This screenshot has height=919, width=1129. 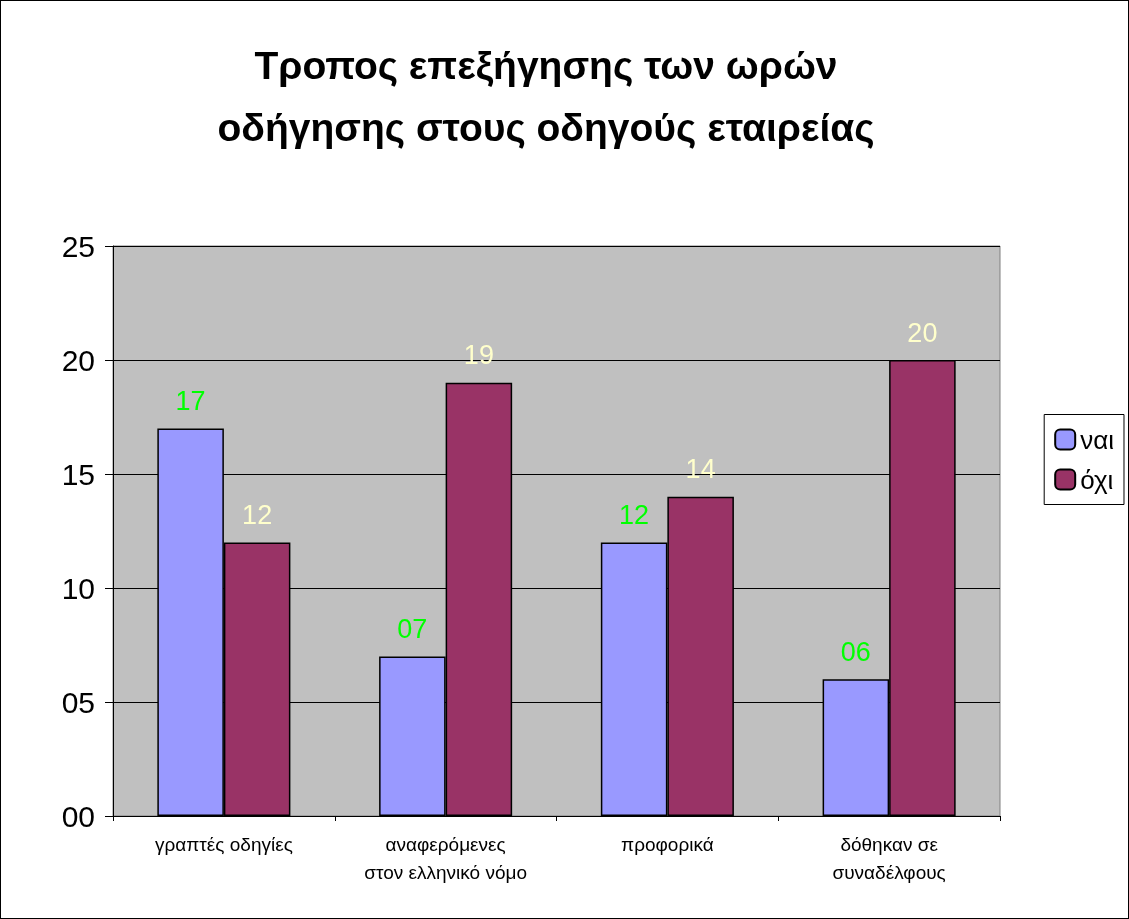 What do you see at coordinates (78, 702) in the screenshot?
I see `y-tick-label: 05` at bounding box center [78, 702].